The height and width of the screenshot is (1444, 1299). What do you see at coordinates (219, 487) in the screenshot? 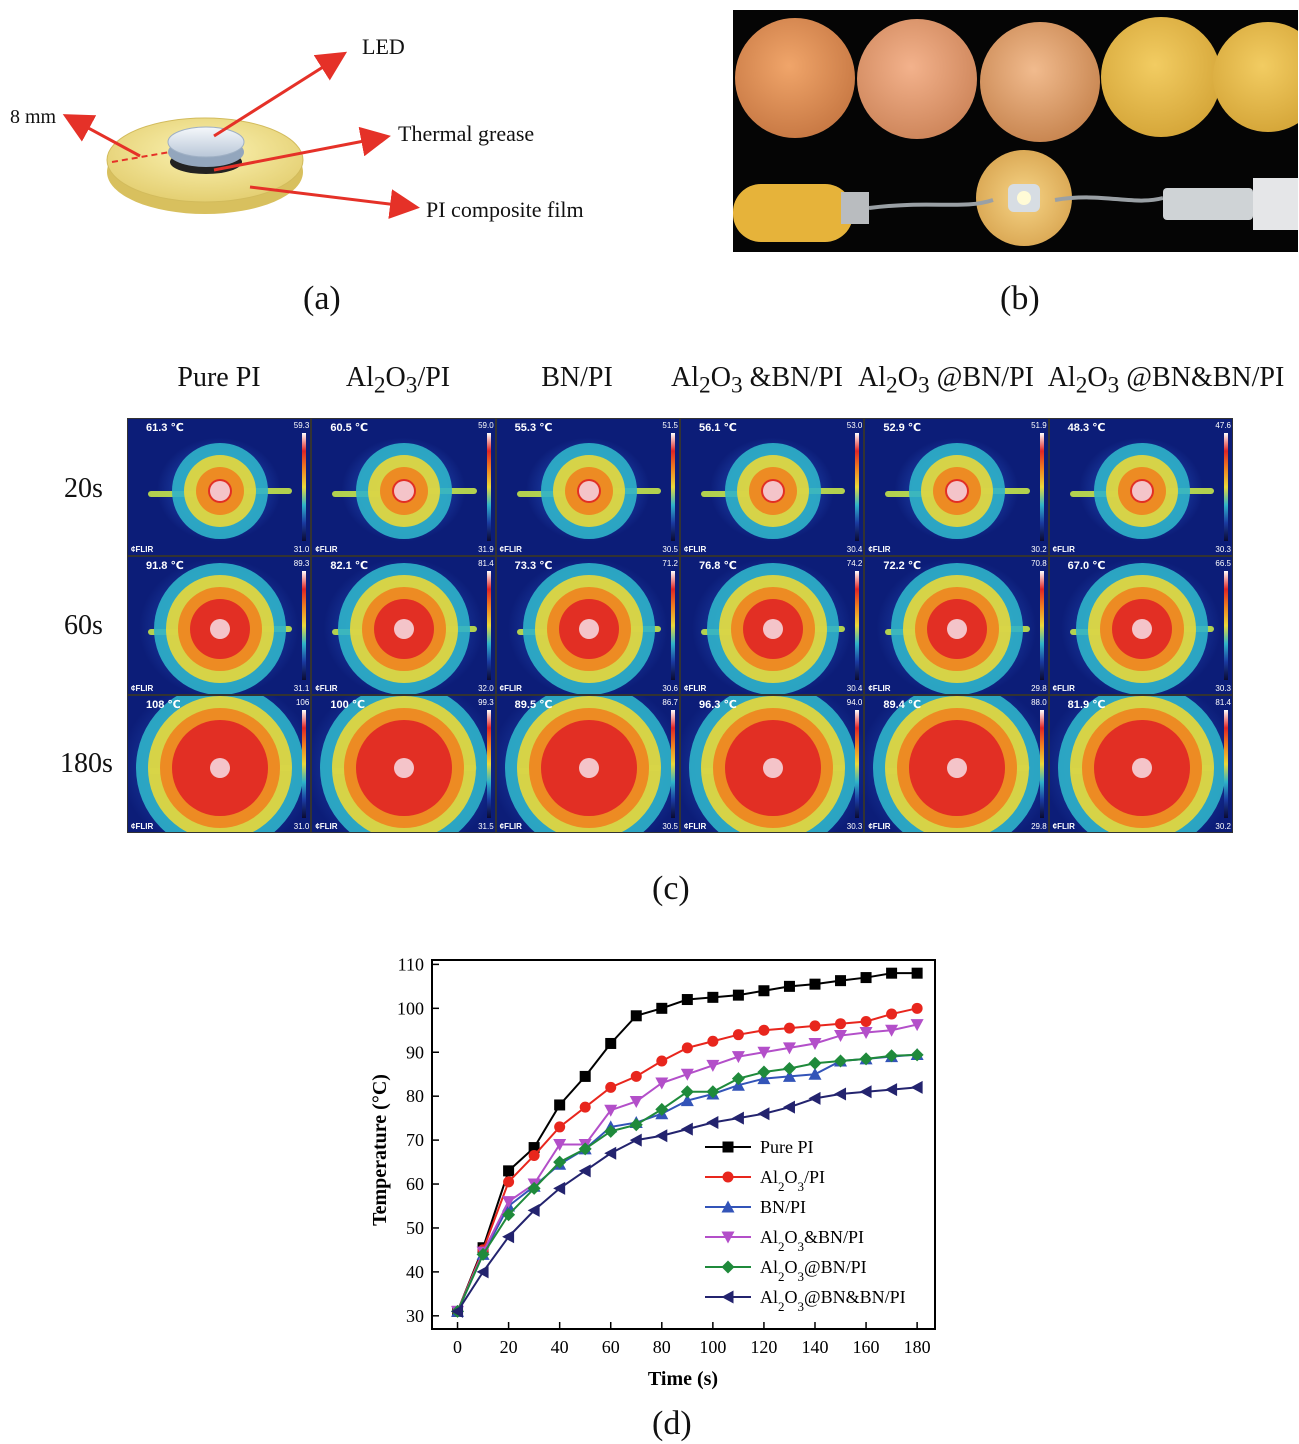
I see `thermal-image-r0-c0: 61.3 ℃ 59.3 31.0 ¢FLIR` at bounding box center [219, 487].